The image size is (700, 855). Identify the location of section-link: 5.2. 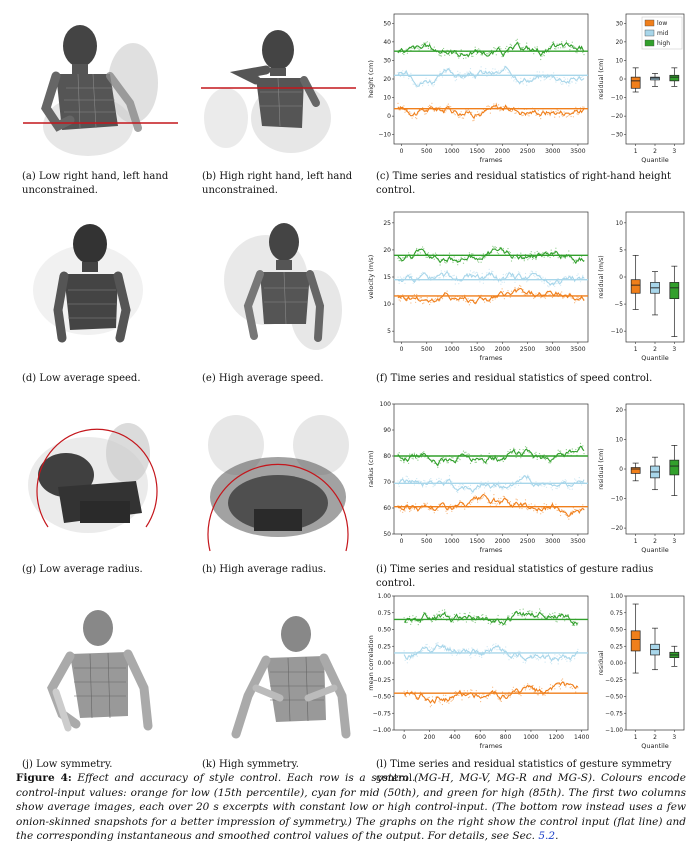
(547, 836).